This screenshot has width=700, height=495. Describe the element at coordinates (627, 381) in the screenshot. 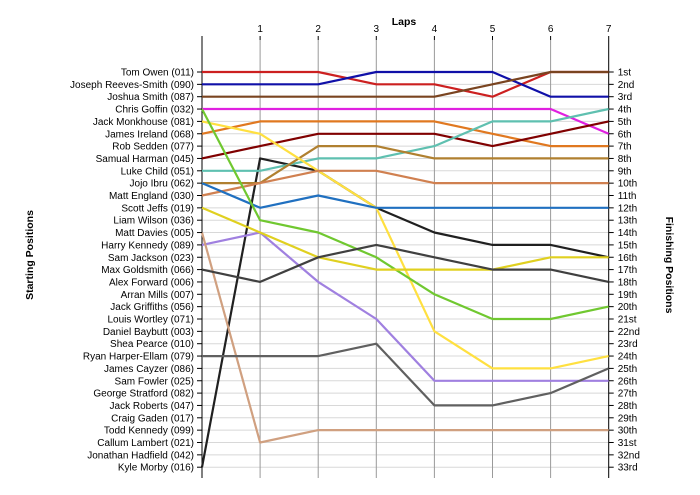

I see `finishing-position-label: 26th` at that location.